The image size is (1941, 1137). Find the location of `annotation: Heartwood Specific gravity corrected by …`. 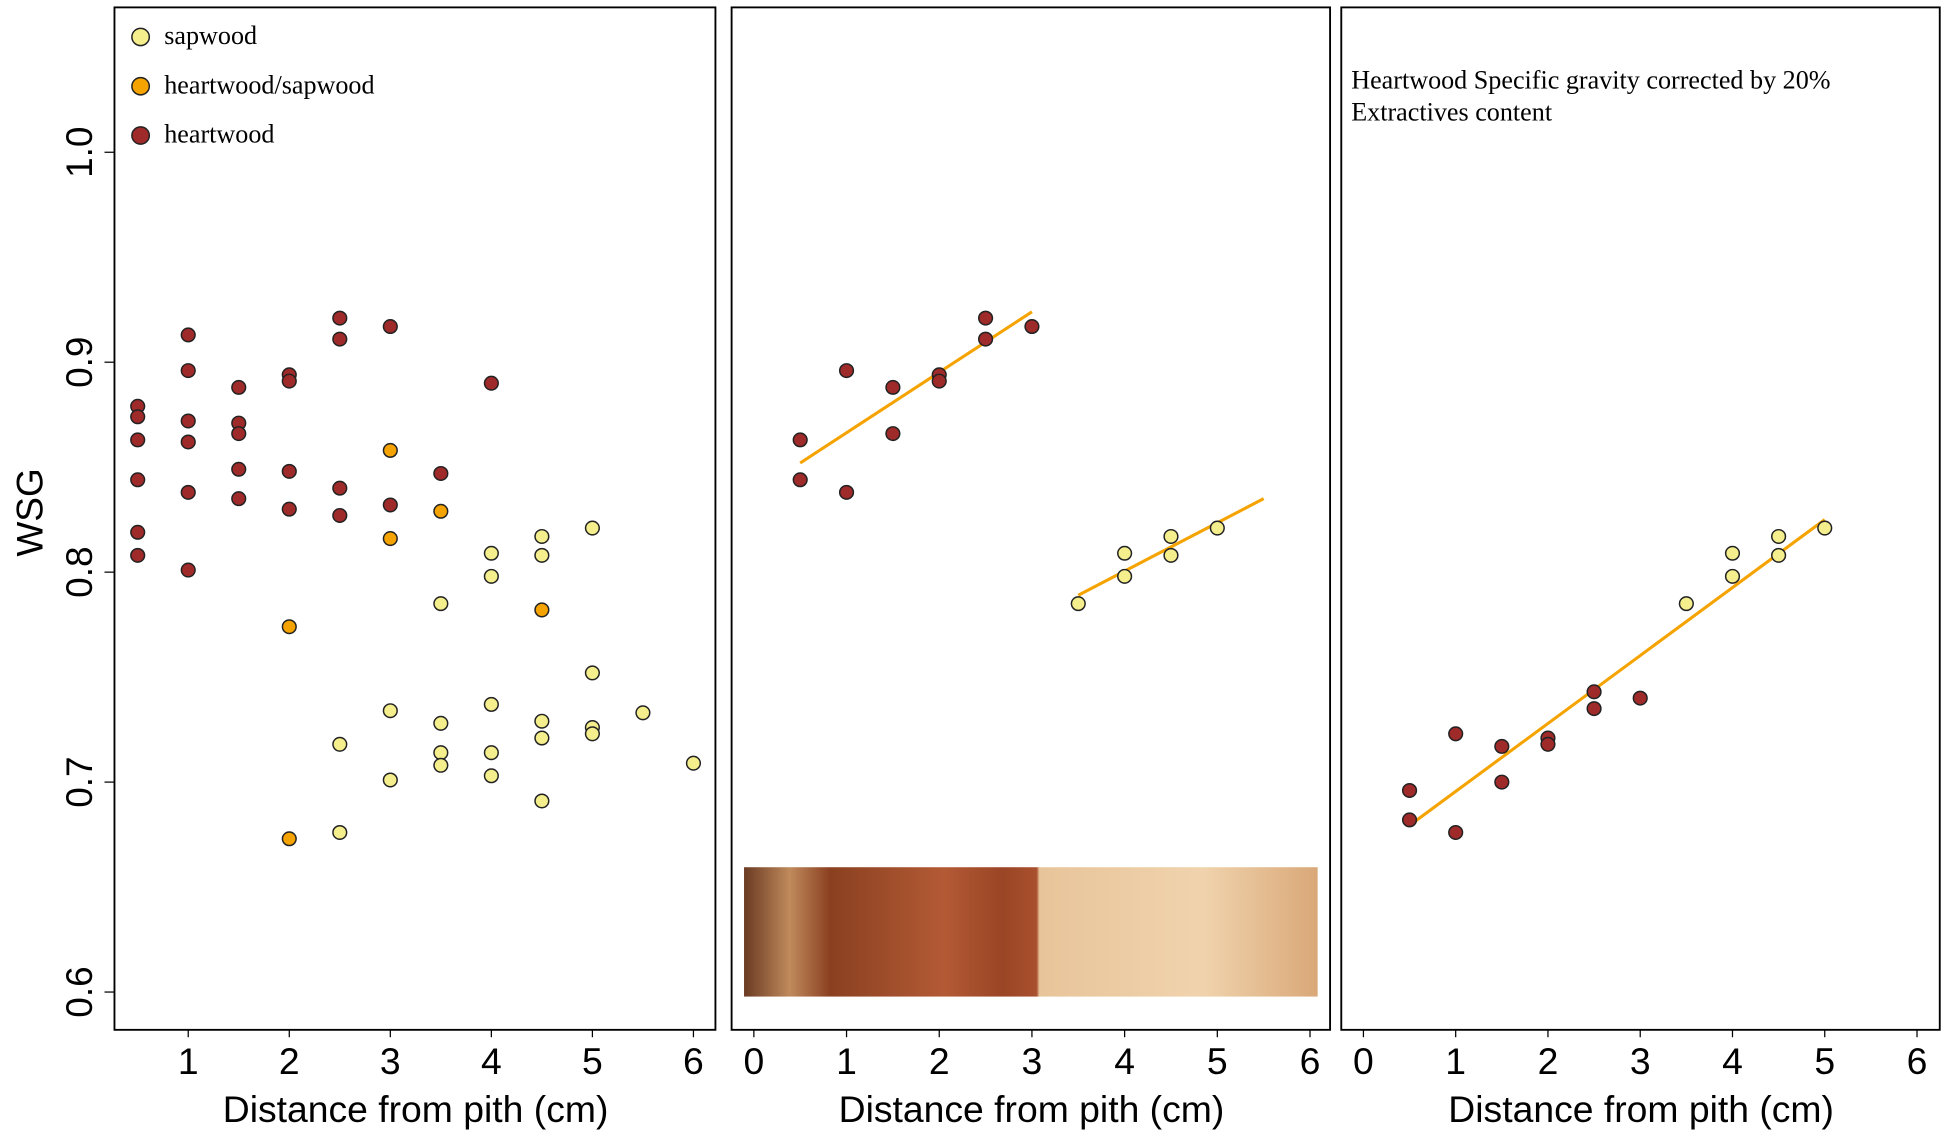

annotation: Heartwood Specific gravity corrected by … is located at coordinates (1590, 80).